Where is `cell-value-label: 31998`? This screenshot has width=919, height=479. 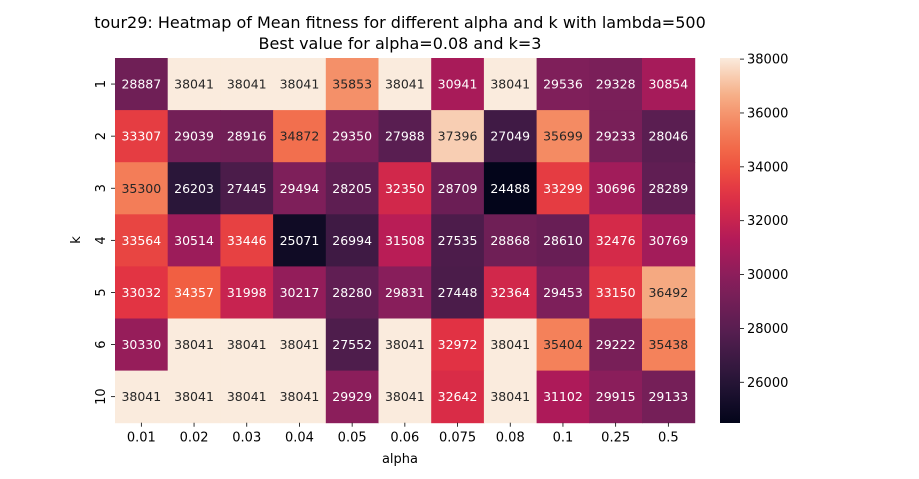 cell-value-label: 31998 is located at coordinates (247, 292).